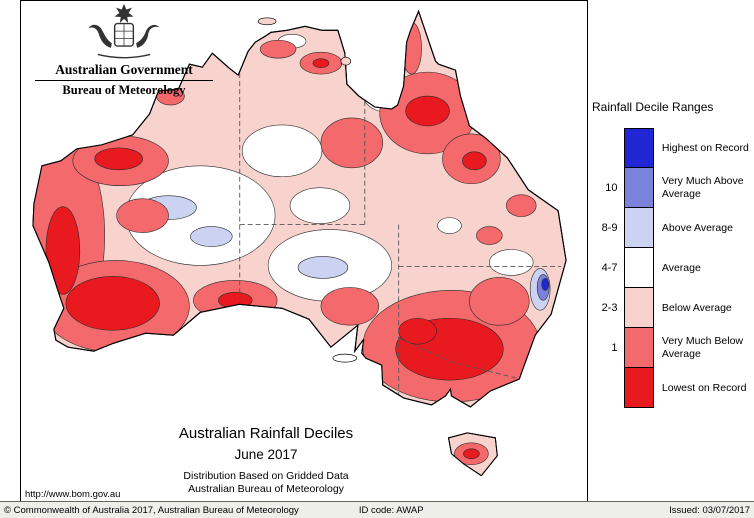 The height and width of the screenshot is (518, 754). What do you see at coordinates (73, 494) in the screenshot?
I see `bom-url: http://www.bom.gov.au` at bounding box center [73, 494].